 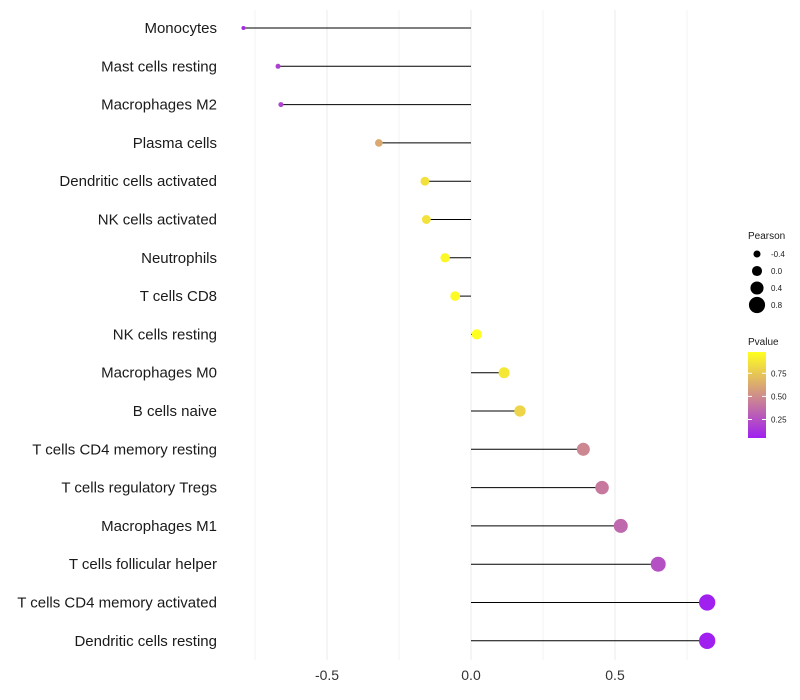 I want to click on pvalue-legend-label: 0.75, so click(x=779, y=373).